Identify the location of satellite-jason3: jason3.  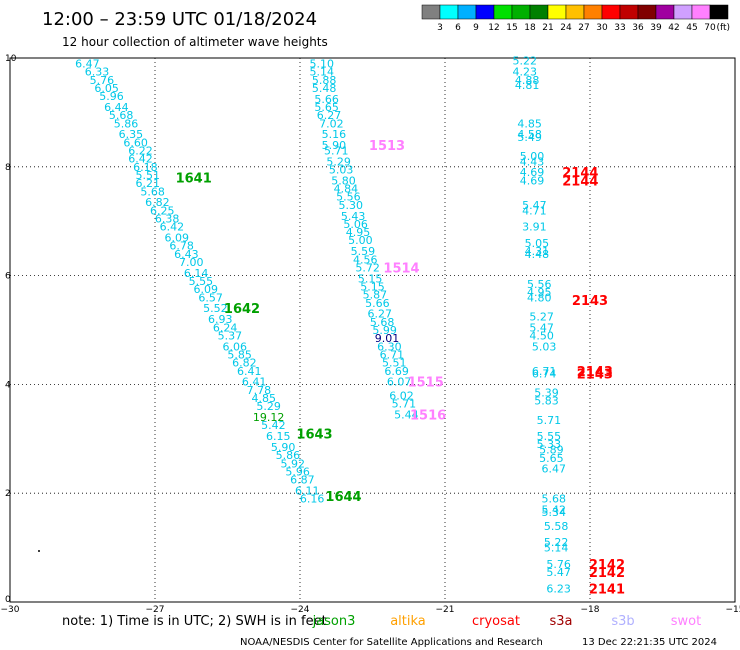
(334, 621).